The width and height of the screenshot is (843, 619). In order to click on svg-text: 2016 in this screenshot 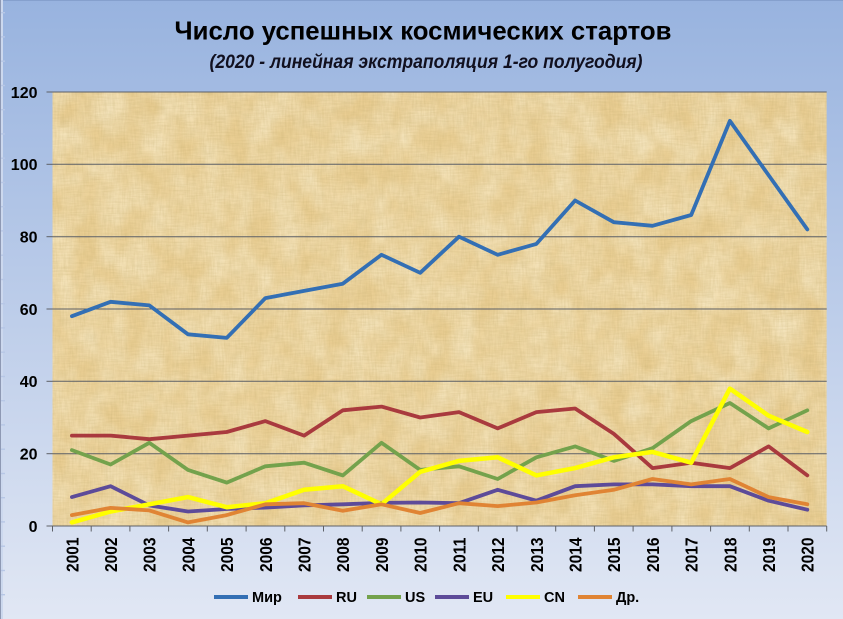, I will do `click(653, 554)`.